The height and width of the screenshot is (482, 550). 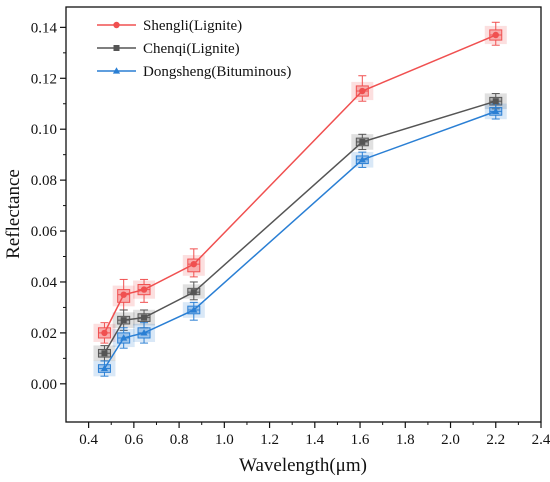 I want to click on y-axis-title: Reflectance, so click(x=13, y=214).